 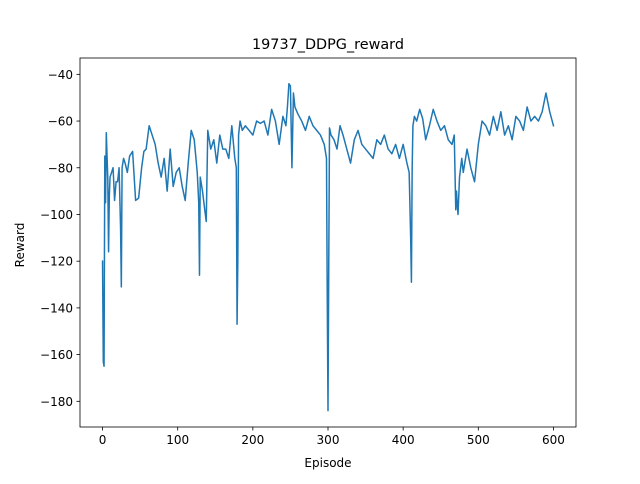 I want to click on y-tick-label: −100, so click(x=56, y=215).